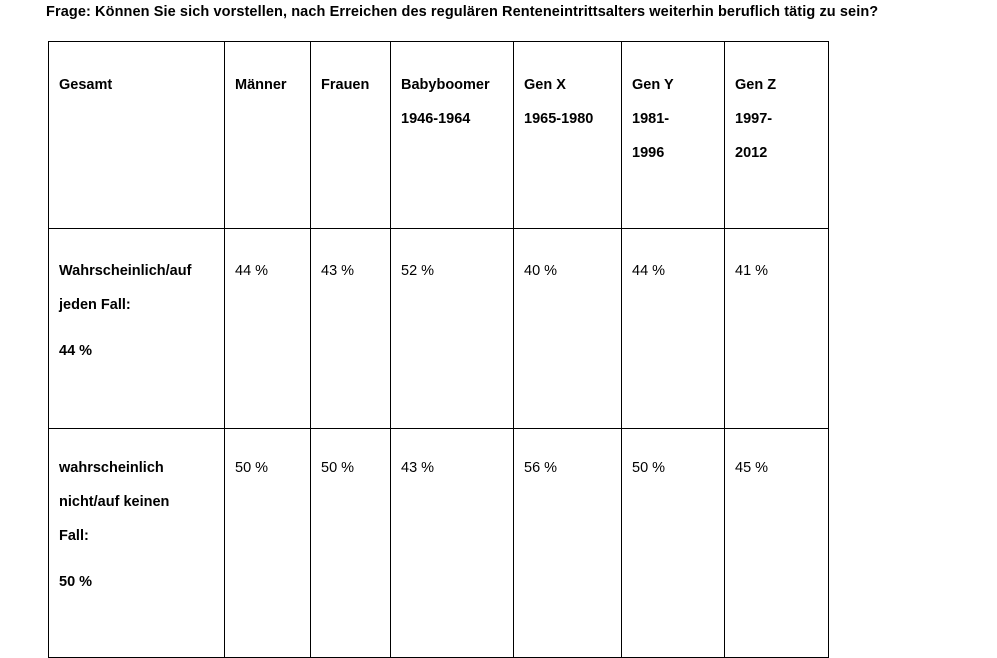 The width and height of the screenshot is (997, 658). Describe the element at coordinates (452, 135) in the screenshot. I see `header-cell-babyboomer: Babyboomer 1946-1964` at that location.